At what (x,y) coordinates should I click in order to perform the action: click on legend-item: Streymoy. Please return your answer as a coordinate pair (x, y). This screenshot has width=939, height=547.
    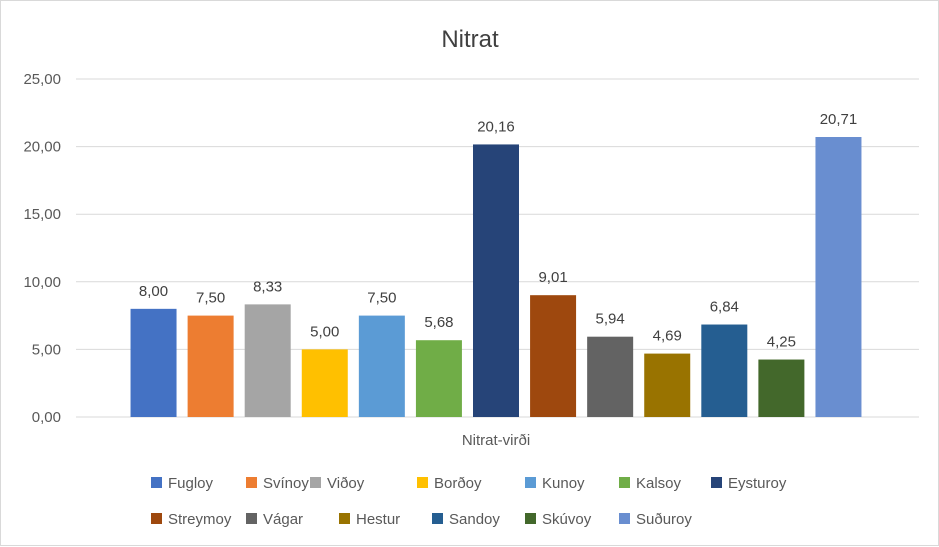
    Looking at the image, I should click on (191, 519).